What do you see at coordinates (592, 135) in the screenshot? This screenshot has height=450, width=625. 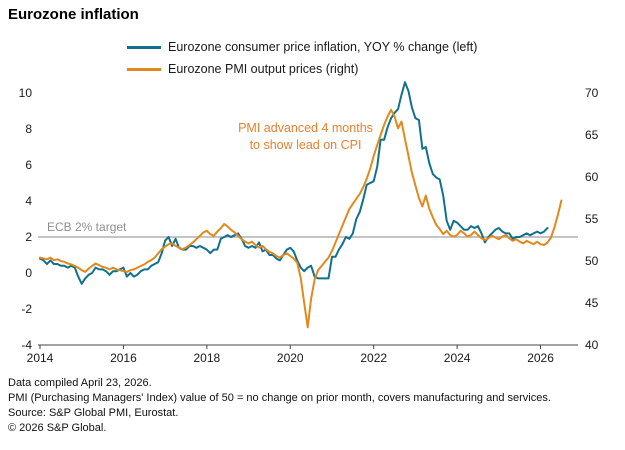 I see `y-right-tick-label: 65` at bounding box center [592, 135].